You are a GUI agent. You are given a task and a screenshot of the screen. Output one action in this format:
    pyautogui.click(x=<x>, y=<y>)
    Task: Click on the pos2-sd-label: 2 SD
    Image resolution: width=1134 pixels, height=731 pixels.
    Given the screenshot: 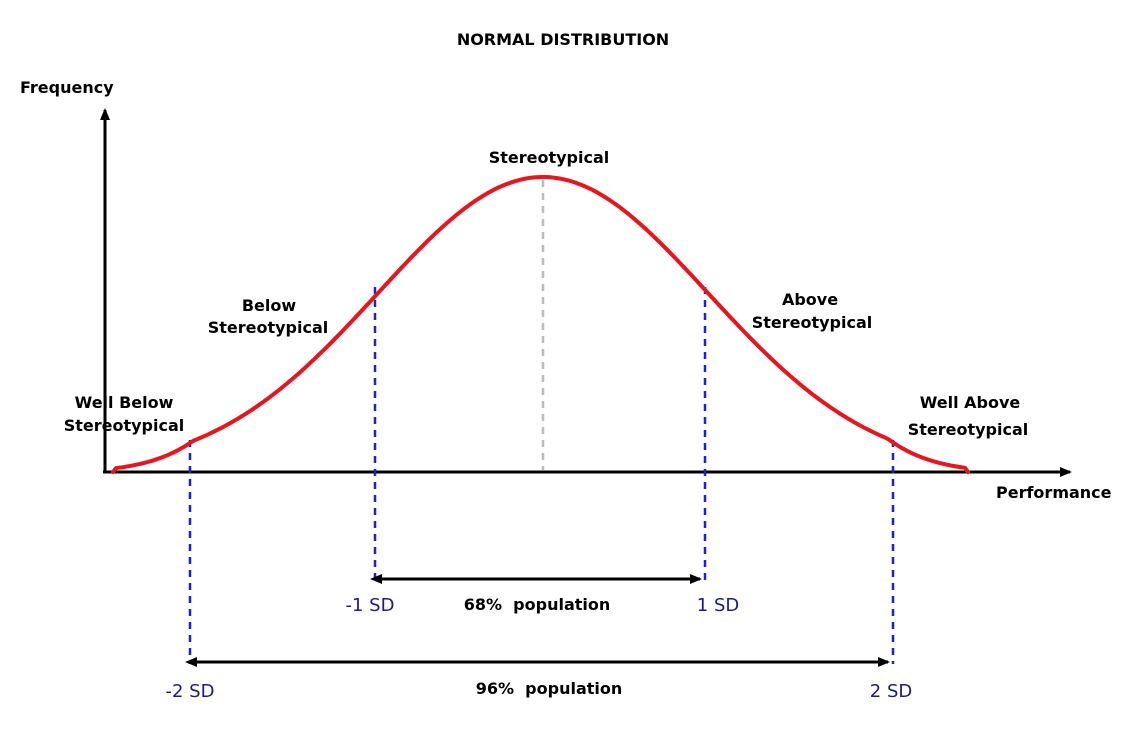 What is the action you would take?
    pyautogui.click(x=891, y=691)
    